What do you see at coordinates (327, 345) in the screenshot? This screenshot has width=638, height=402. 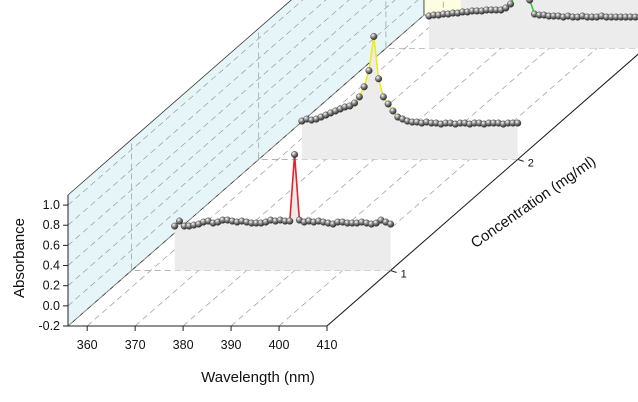 I see `x-tick-label: 410` at bounding box center [327, 345].